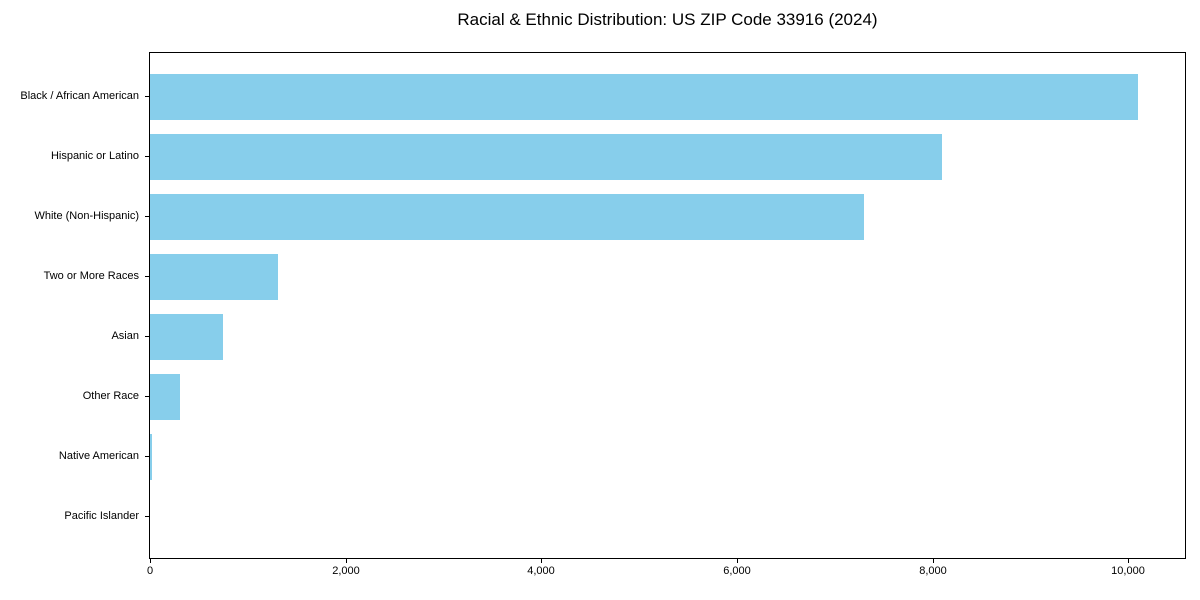  What do you see at coordinates (346, 571) in the screenshot?
I see `x-tick-label: 2,000` at bounding box center [346, 571].